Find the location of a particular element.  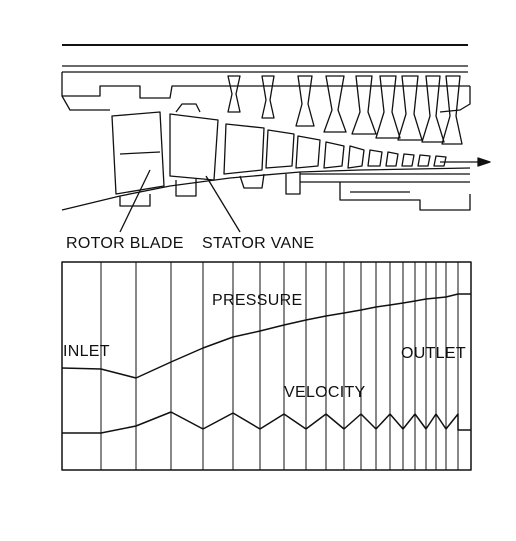

pressure-label: PRESSURE is located at coordinates (257, 300).